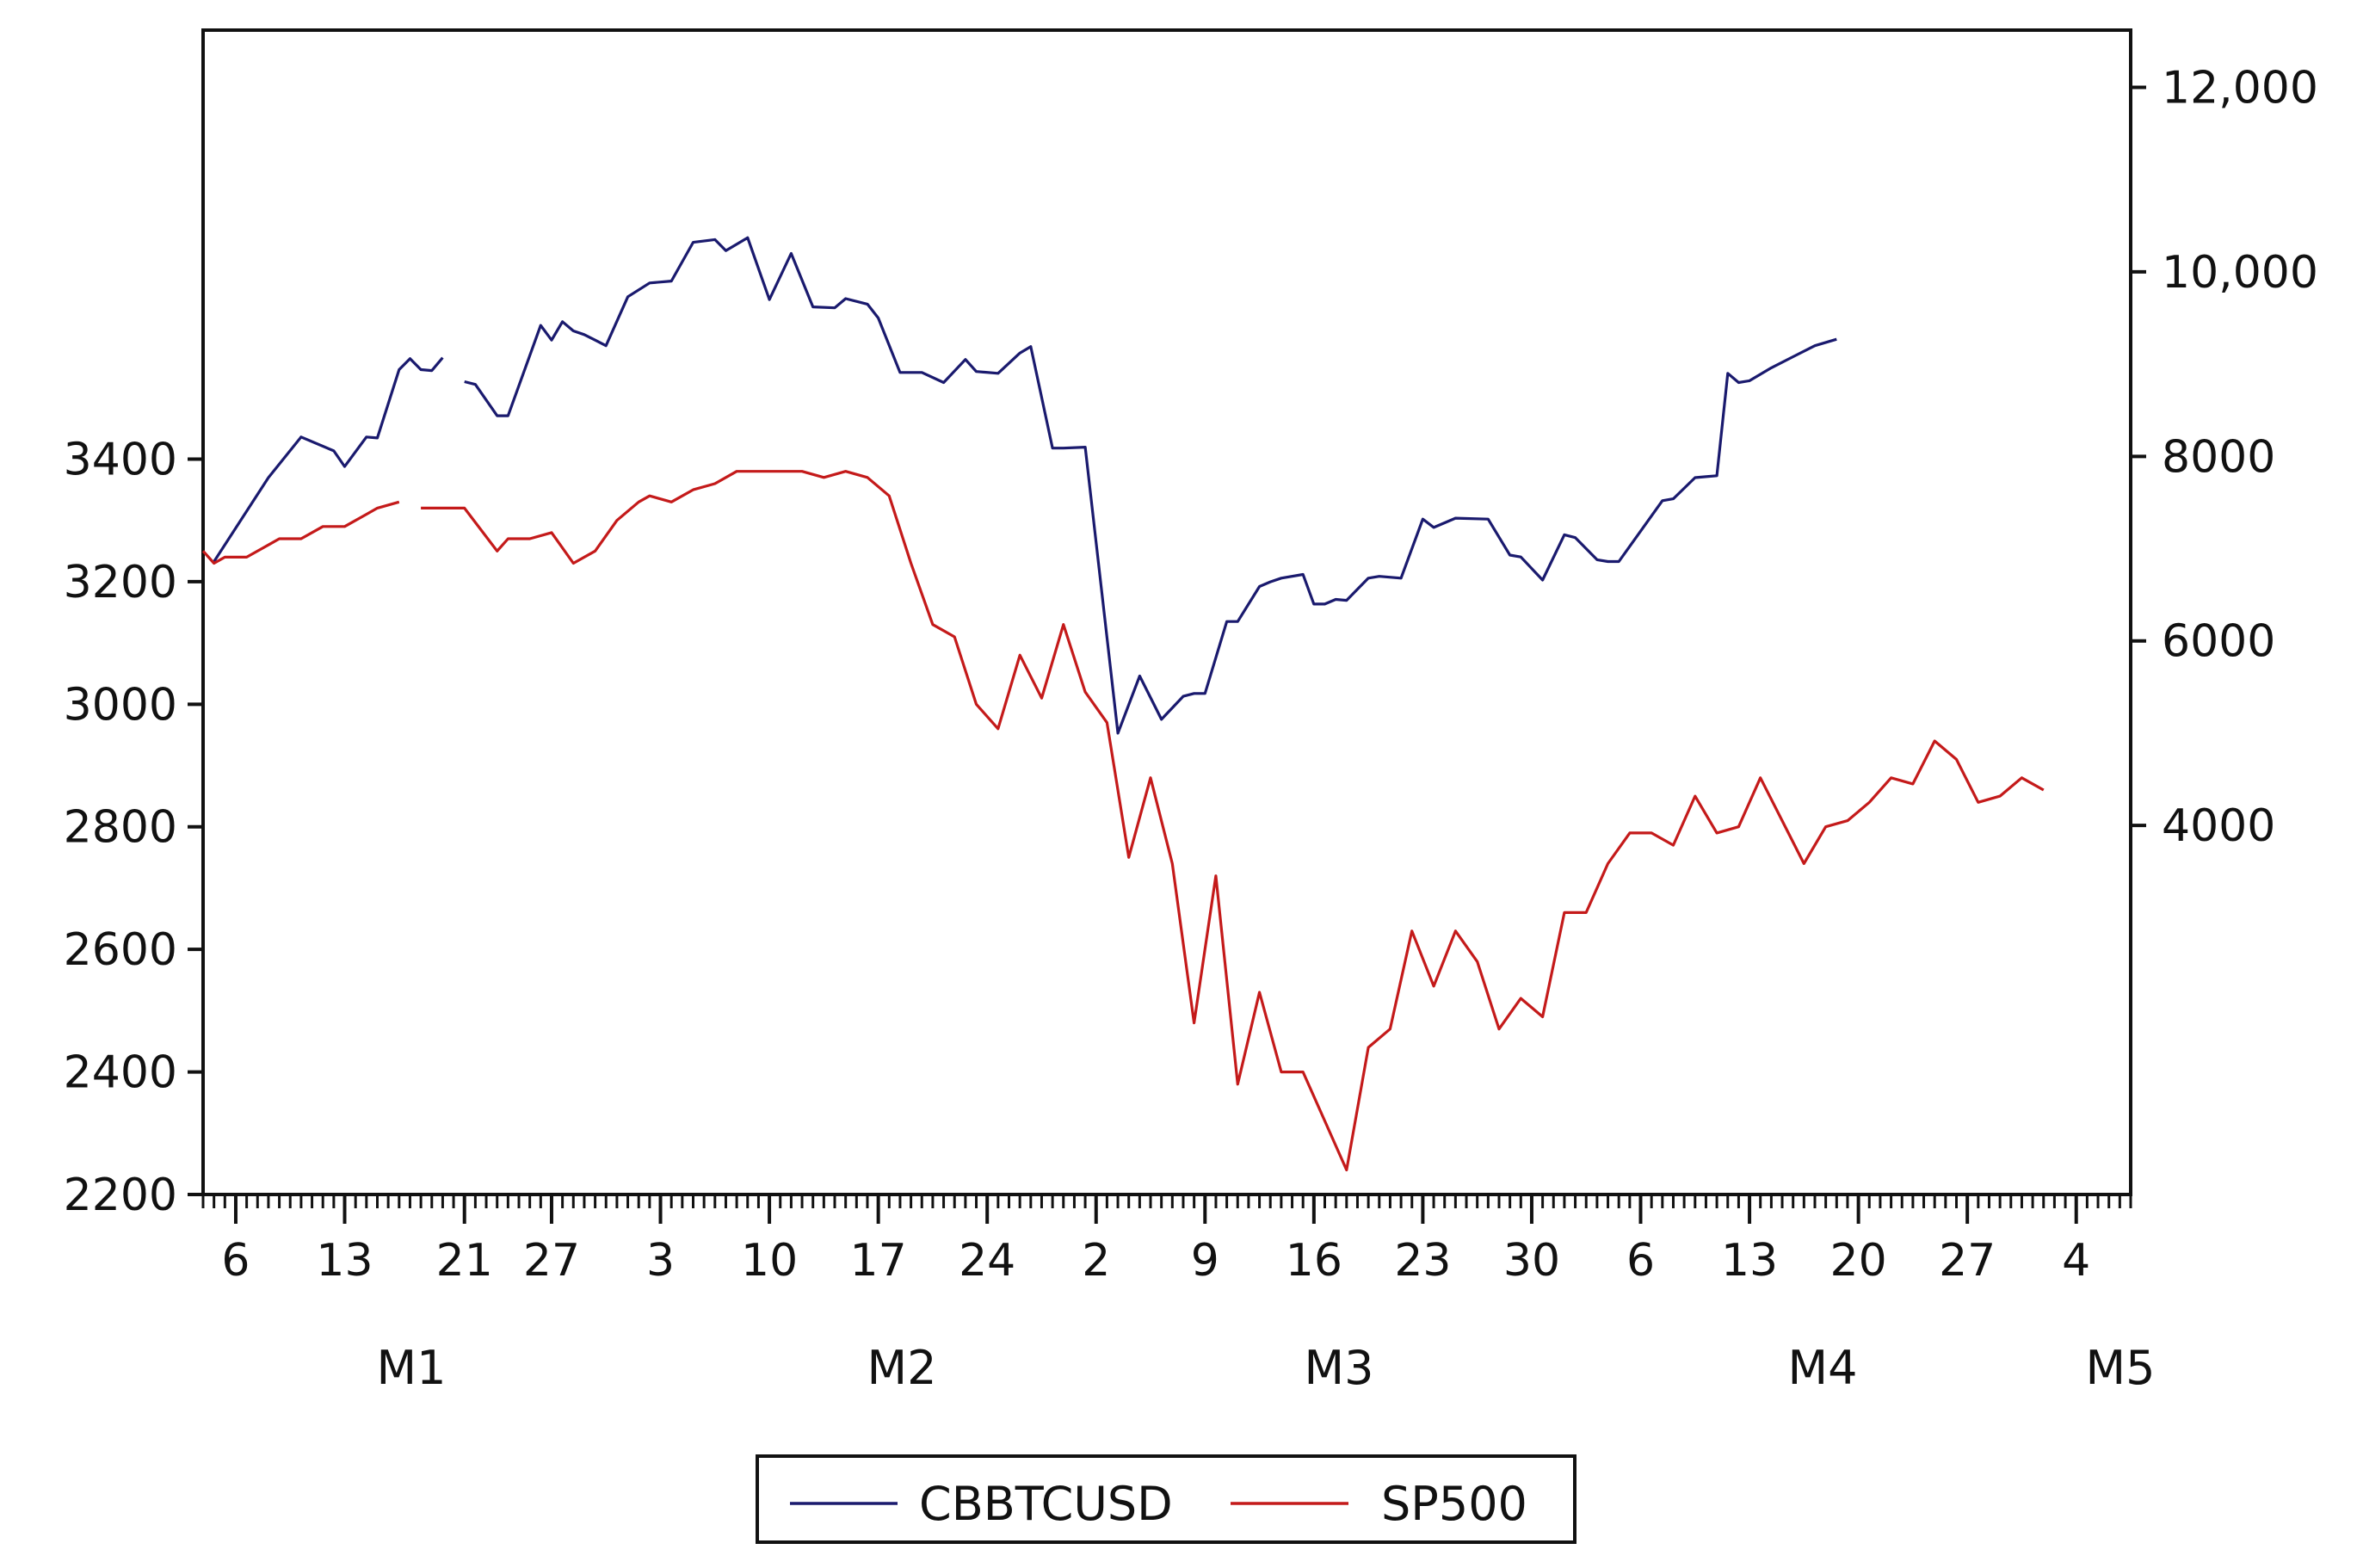 The image size is (2357, 1568). Describe the element at coordinates (120, 705) in the screenshot. I see `left-y-tick-label: 3000` at that location.